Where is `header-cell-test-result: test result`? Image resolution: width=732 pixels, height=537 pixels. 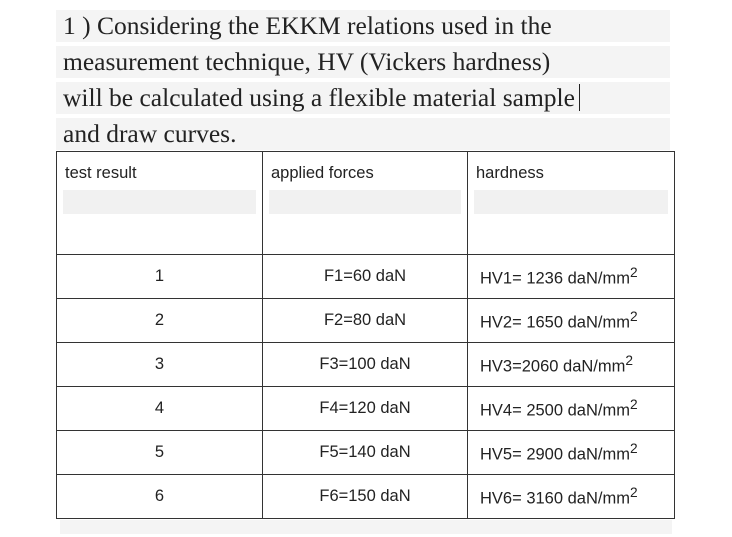 header-cell-test-result: test result is located at coordinates (159, 203).